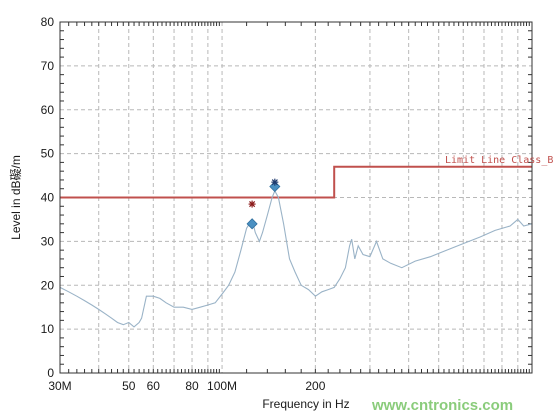 This screenshot has height=420, width=555. Describe the element at coordinates (48, 329) in the screenshot. I see `y-tick-label: 10` at that location.